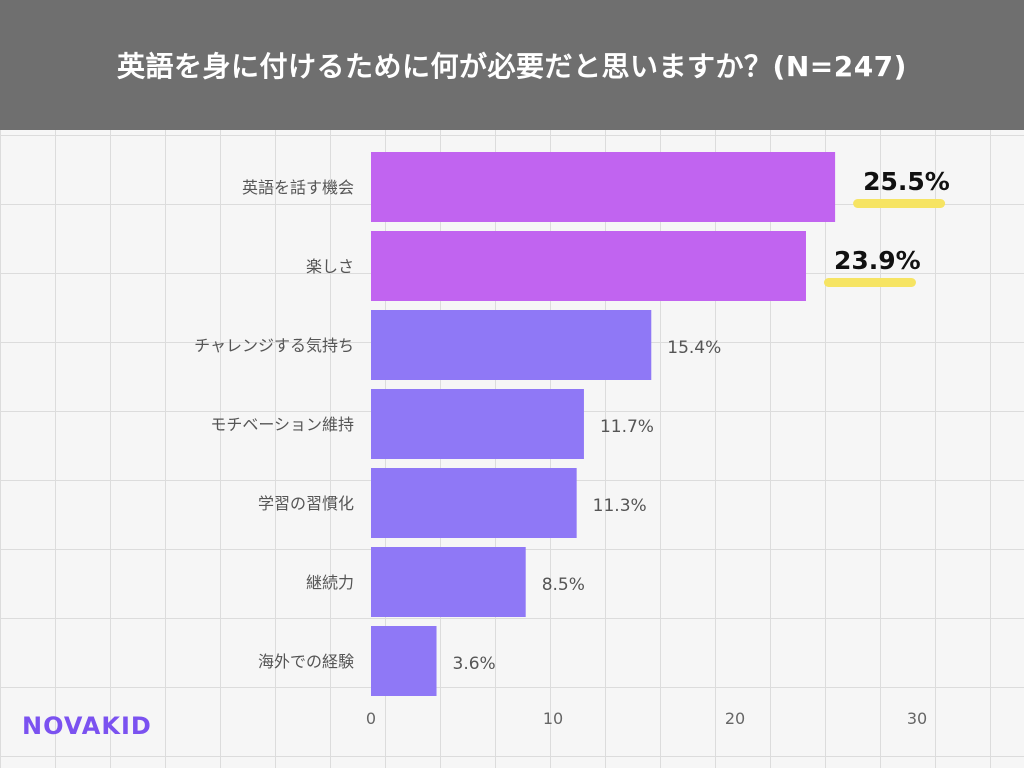 This screenshot has width=1024, height=768. What do you see at coordinates (877, 260) in the screenshot?
I see `value-label-highlight: 23.9%` at bounding box center [877, 260].